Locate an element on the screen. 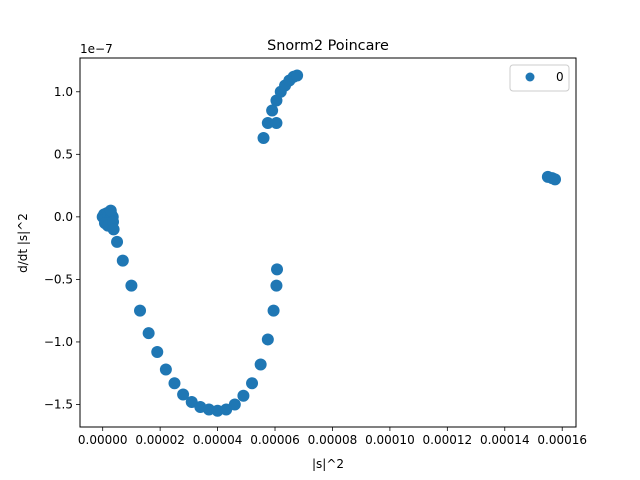 The image size is (640, 480). y-tick-label: 1.0 is located at coordinates (63, 92).